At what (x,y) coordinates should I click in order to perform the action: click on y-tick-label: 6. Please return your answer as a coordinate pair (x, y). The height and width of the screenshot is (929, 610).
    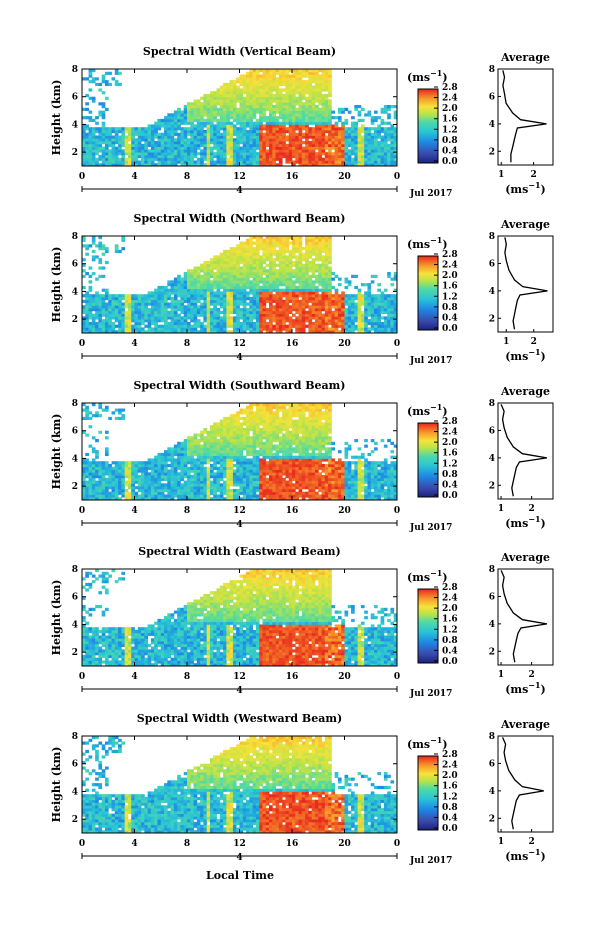
    Looking at the image, I should click on (75, 98).